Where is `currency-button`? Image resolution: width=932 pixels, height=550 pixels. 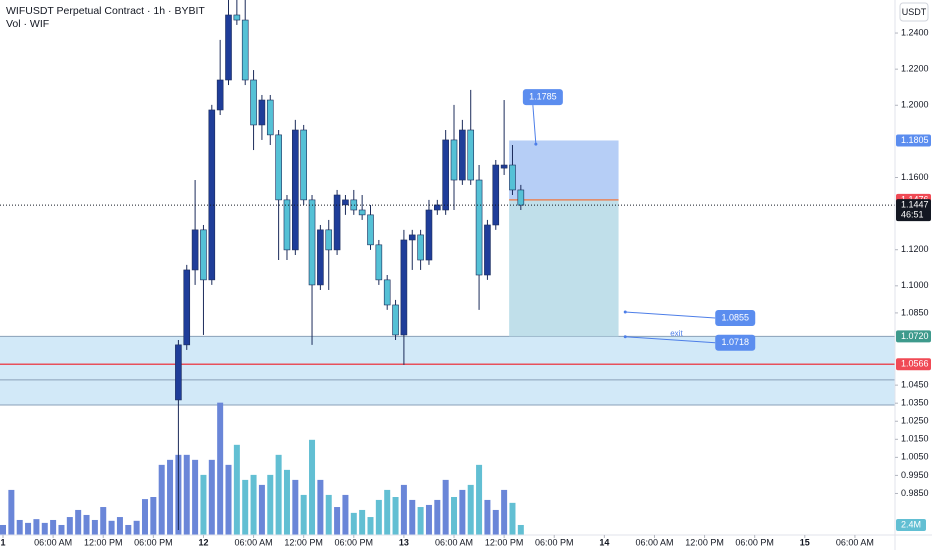 currency-button is located at coordinates (914, 12).